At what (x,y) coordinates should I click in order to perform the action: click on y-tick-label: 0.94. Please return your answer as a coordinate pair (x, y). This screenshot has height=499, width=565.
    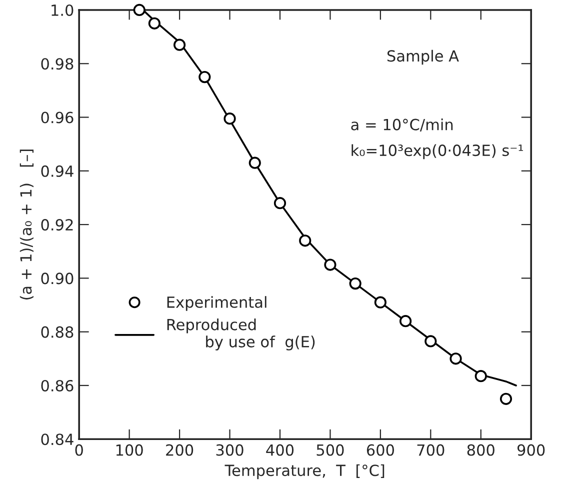
    Looking at the image, I should click on (57, 171).